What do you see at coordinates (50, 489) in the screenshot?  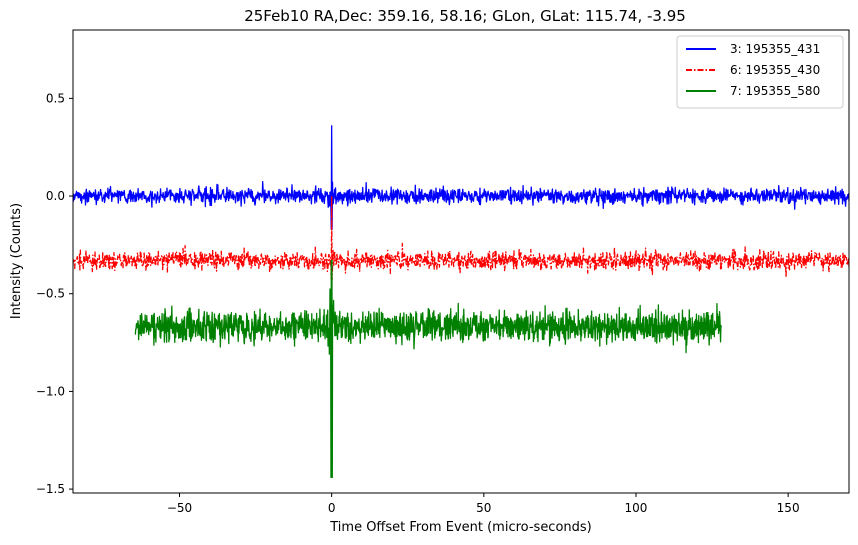 I see `y-tick-label: −1.5` at bounding box center [50, 489].